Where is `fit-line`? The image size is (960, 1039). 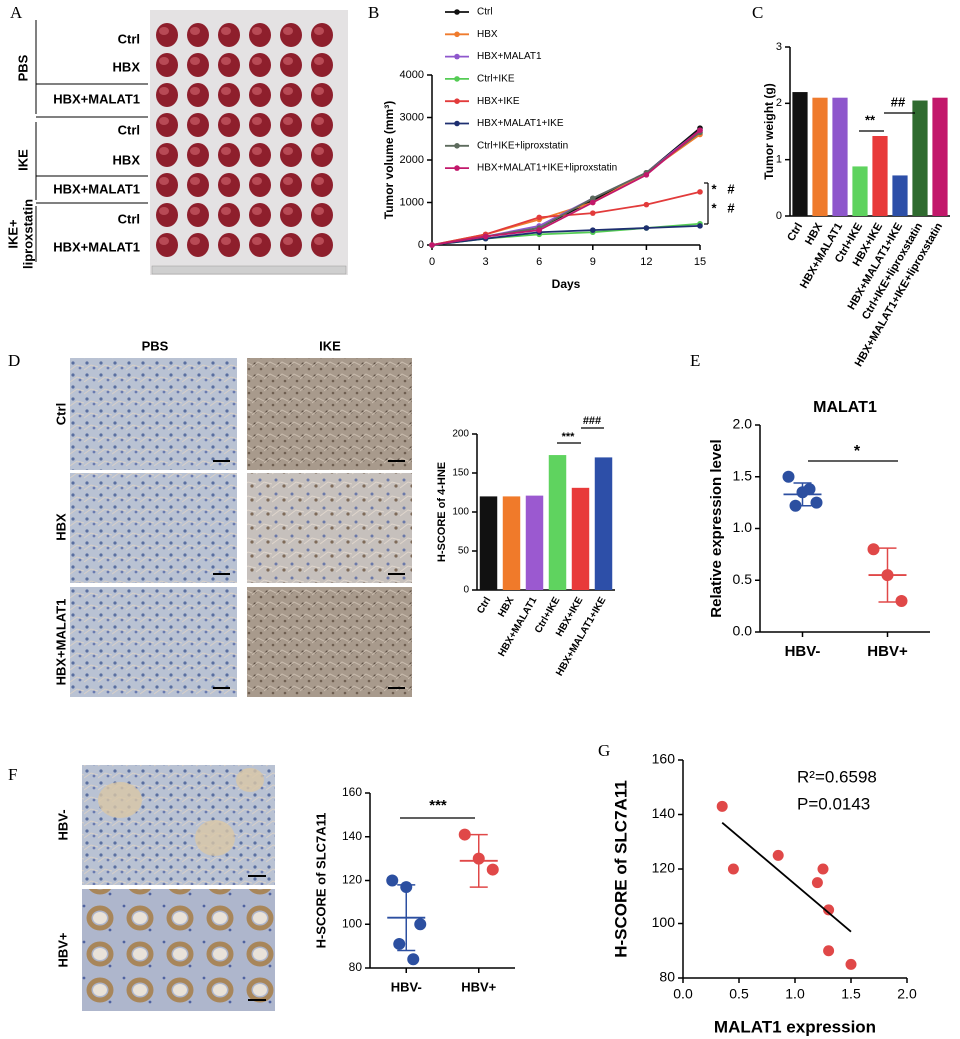
fit-line is located at coordinates (786, 877).